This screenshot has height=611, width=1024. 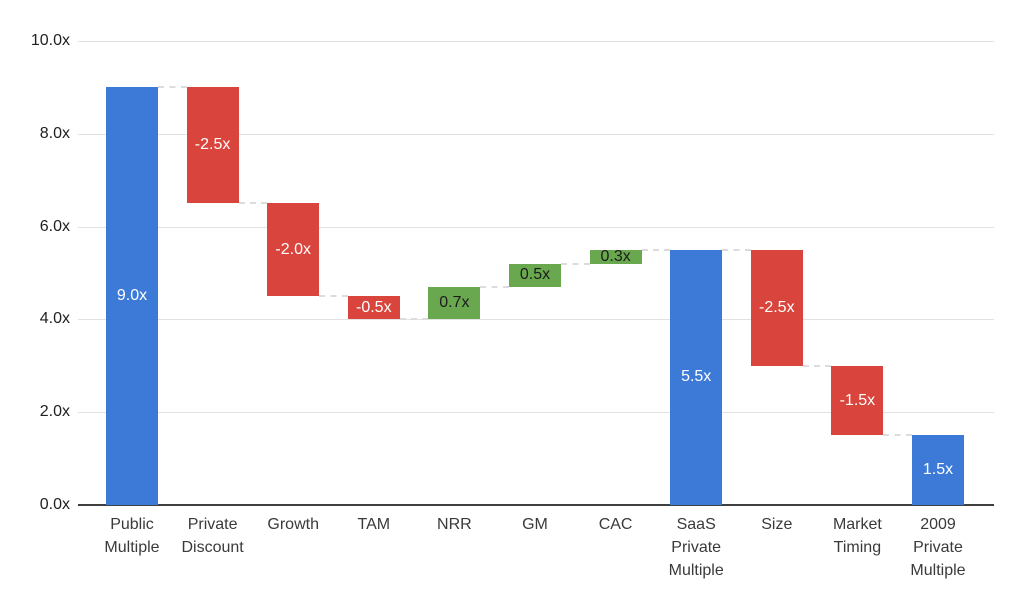 I want to click on y-tick-label: 6.0x, so click(x=54, y=226).